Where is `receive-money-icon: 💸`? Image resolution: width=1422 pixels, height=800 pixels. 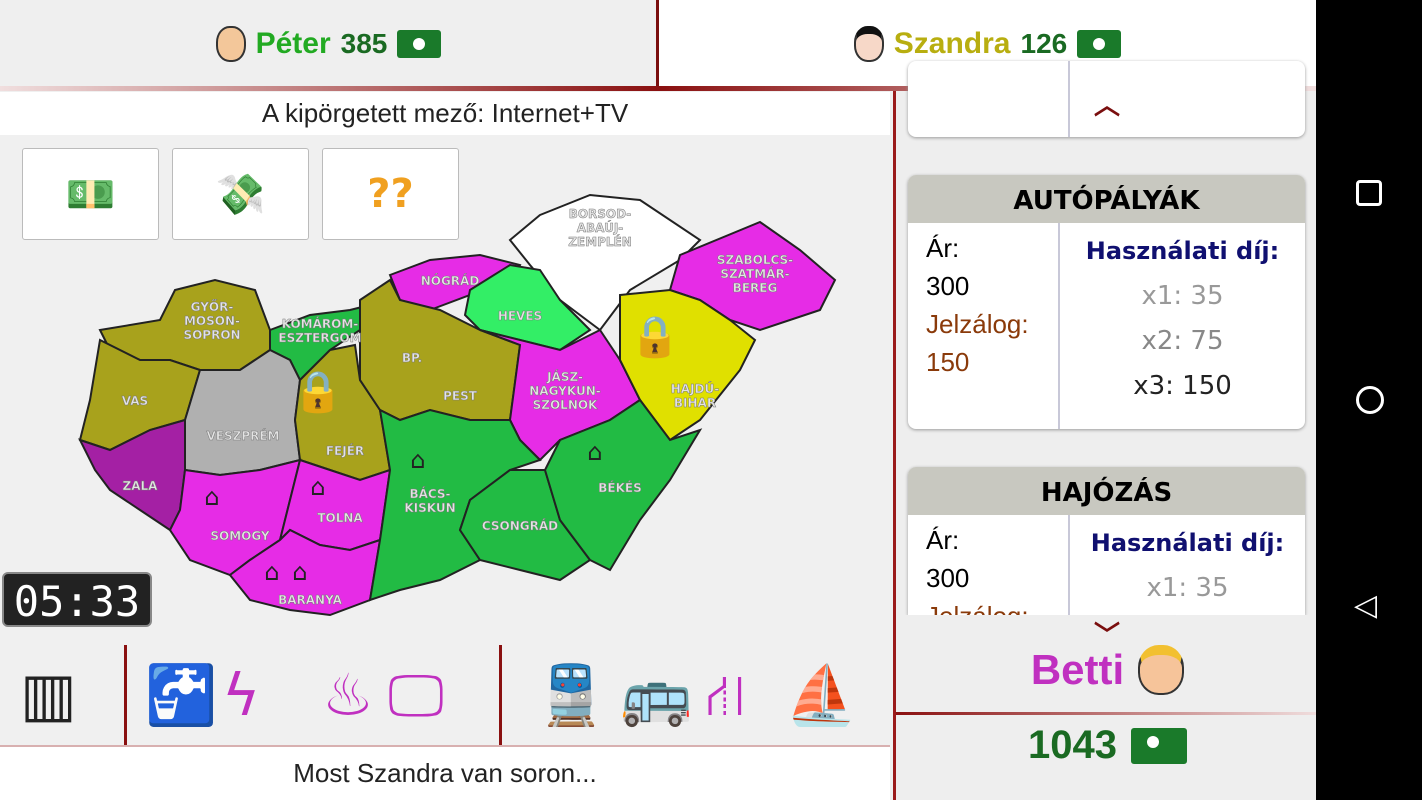
receive-money-icon: 💸 is located at coordinates (240, 194).